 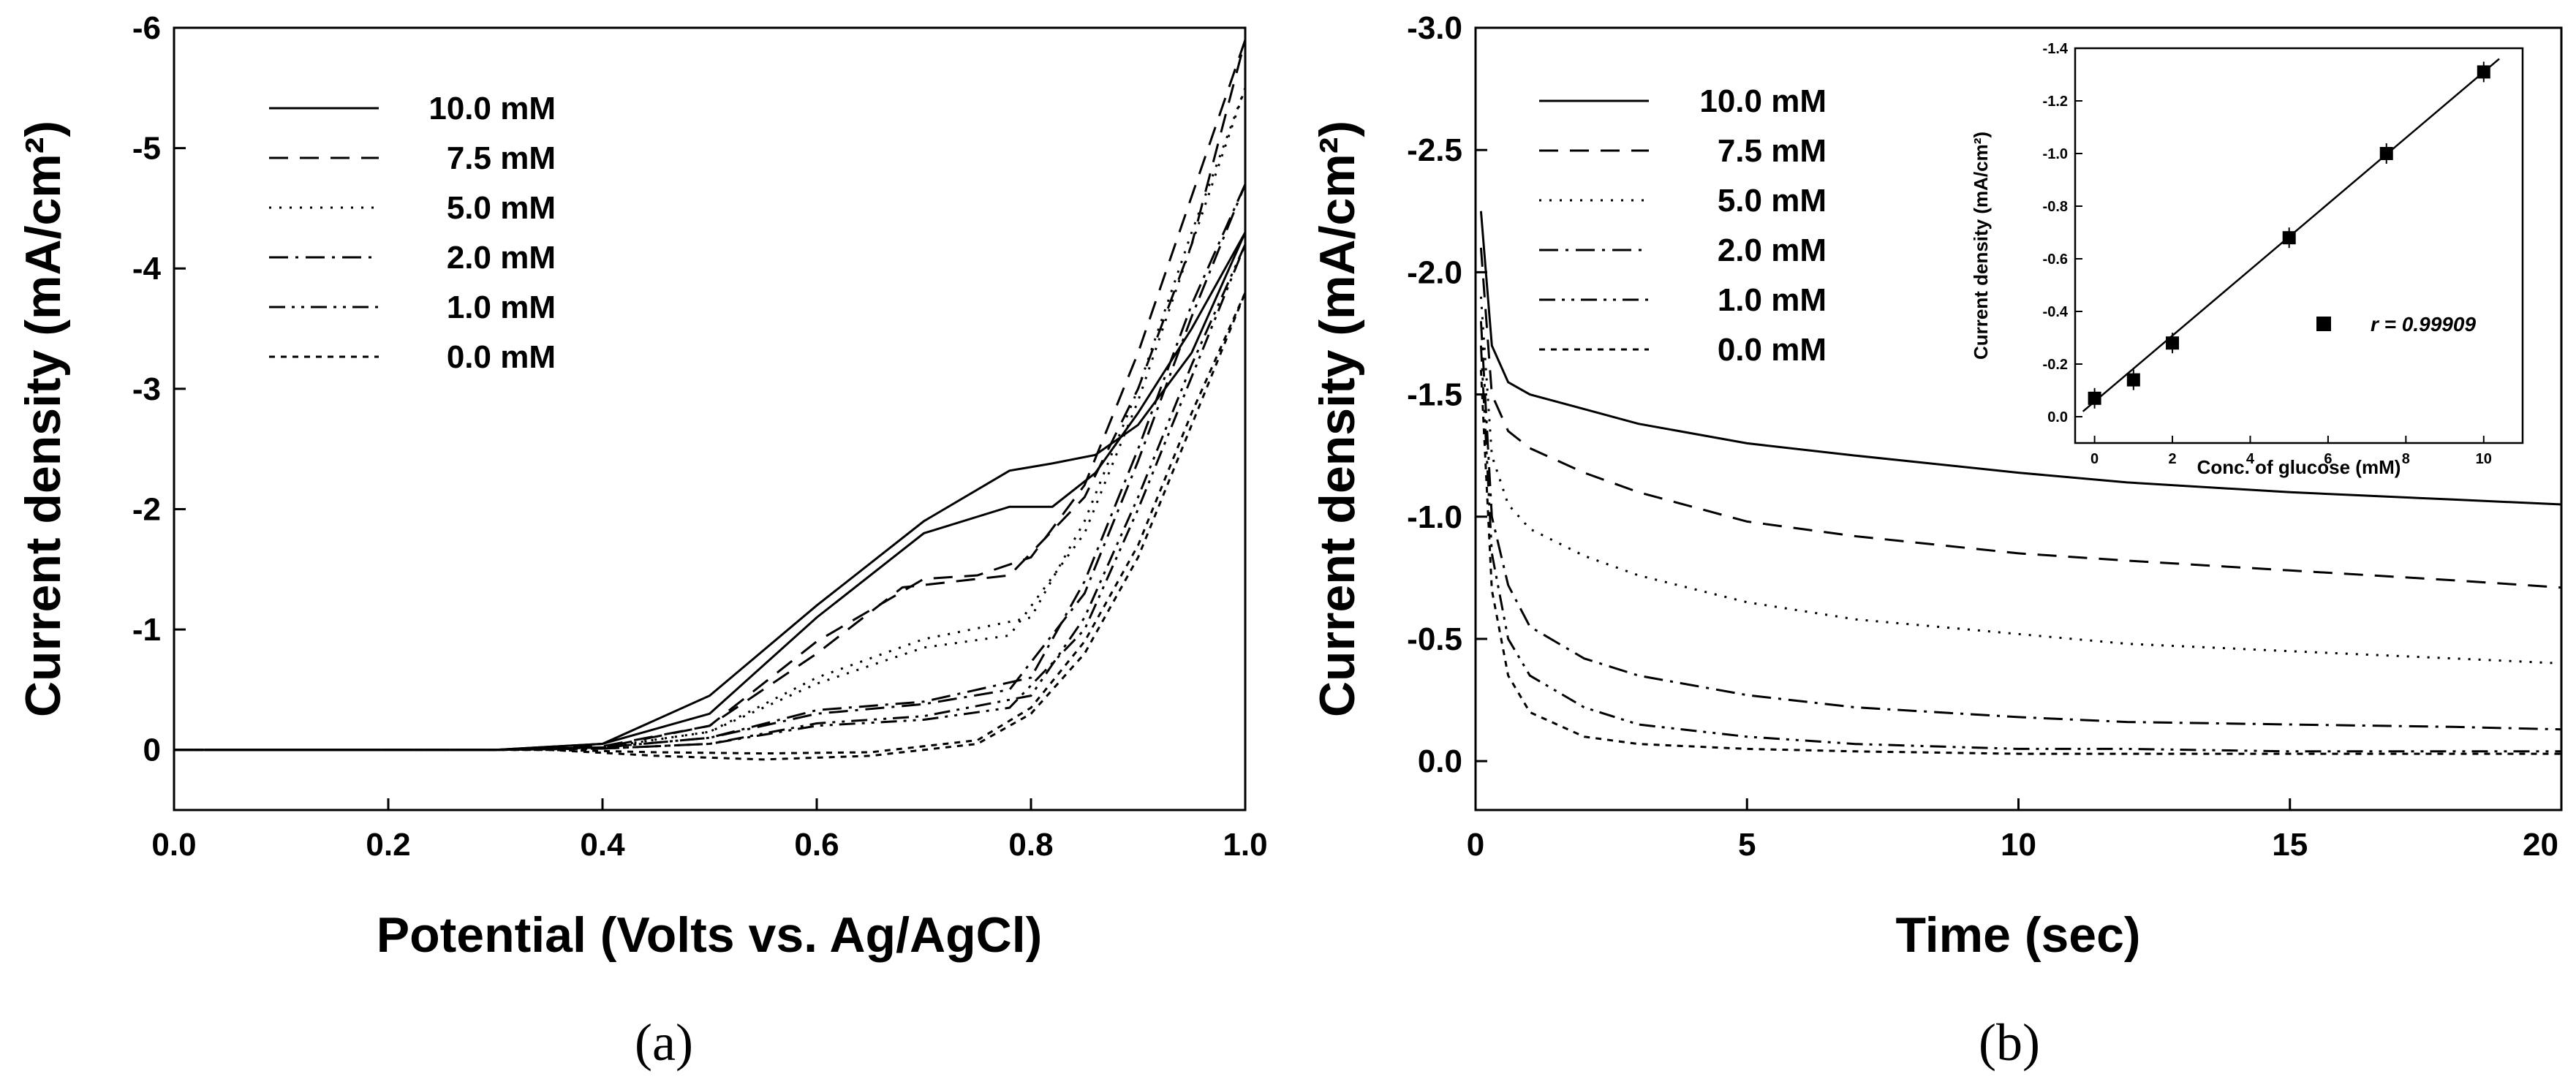 I want to click on inset-x-axis-label: Conc. of glucose (mM), so click(x=2299, y=467).